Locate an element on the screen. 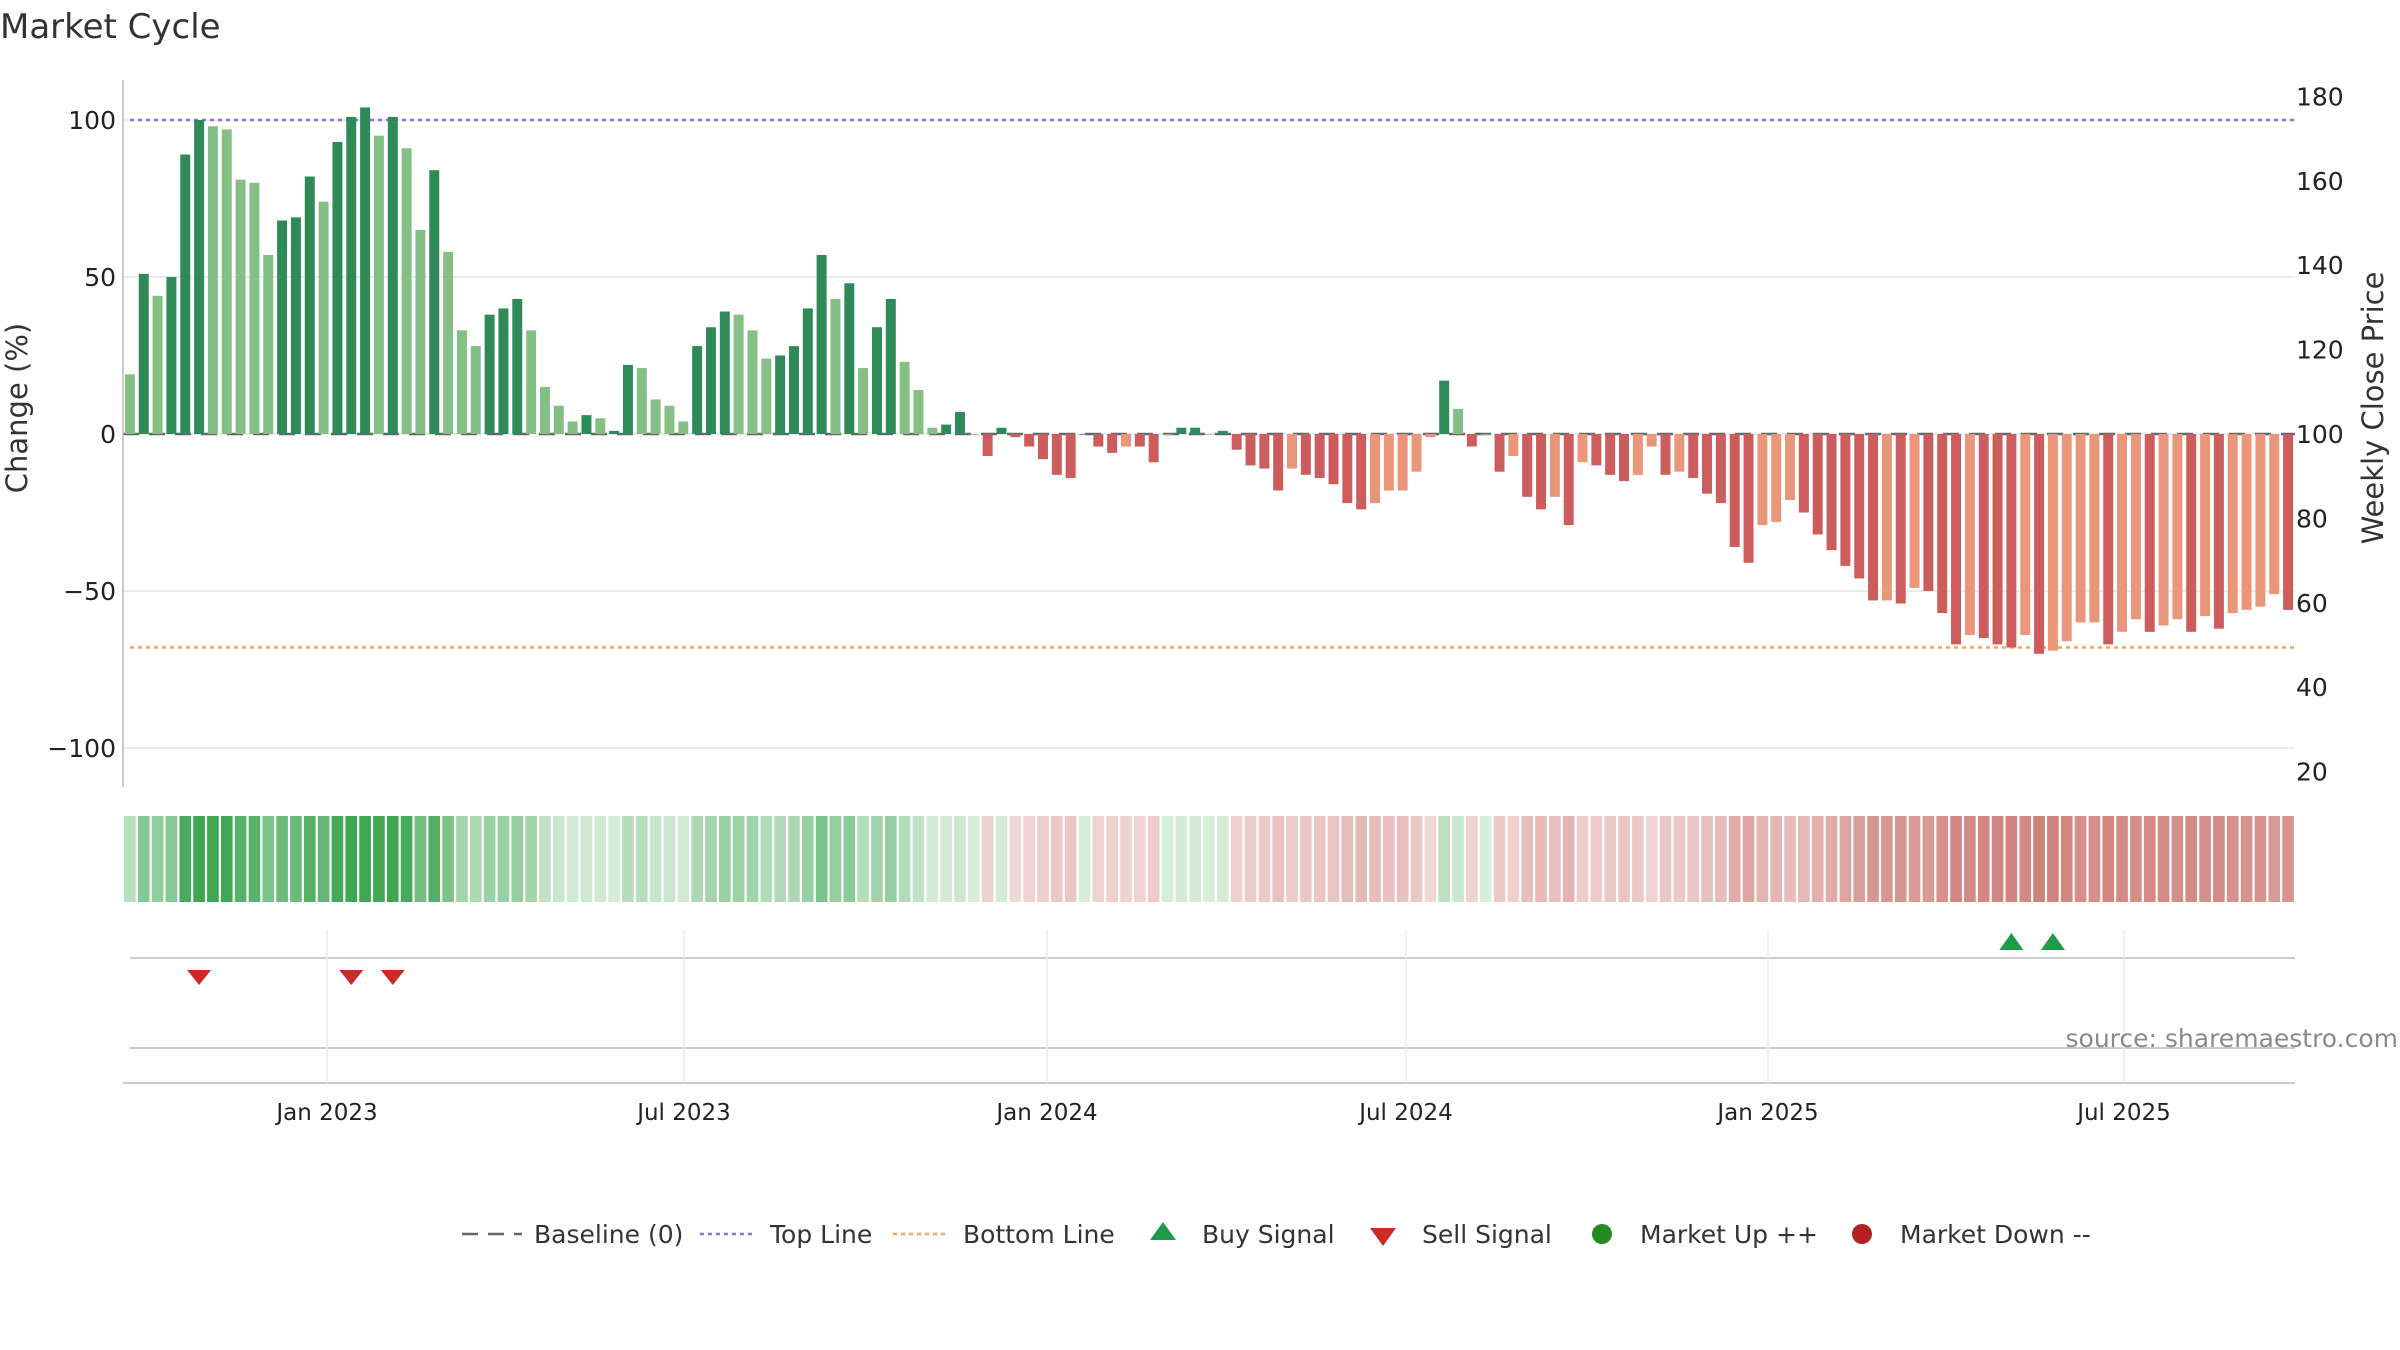 The image size is (2400, 1350). legend-item: Market Down -- is located at coordinates (1971, 1234).